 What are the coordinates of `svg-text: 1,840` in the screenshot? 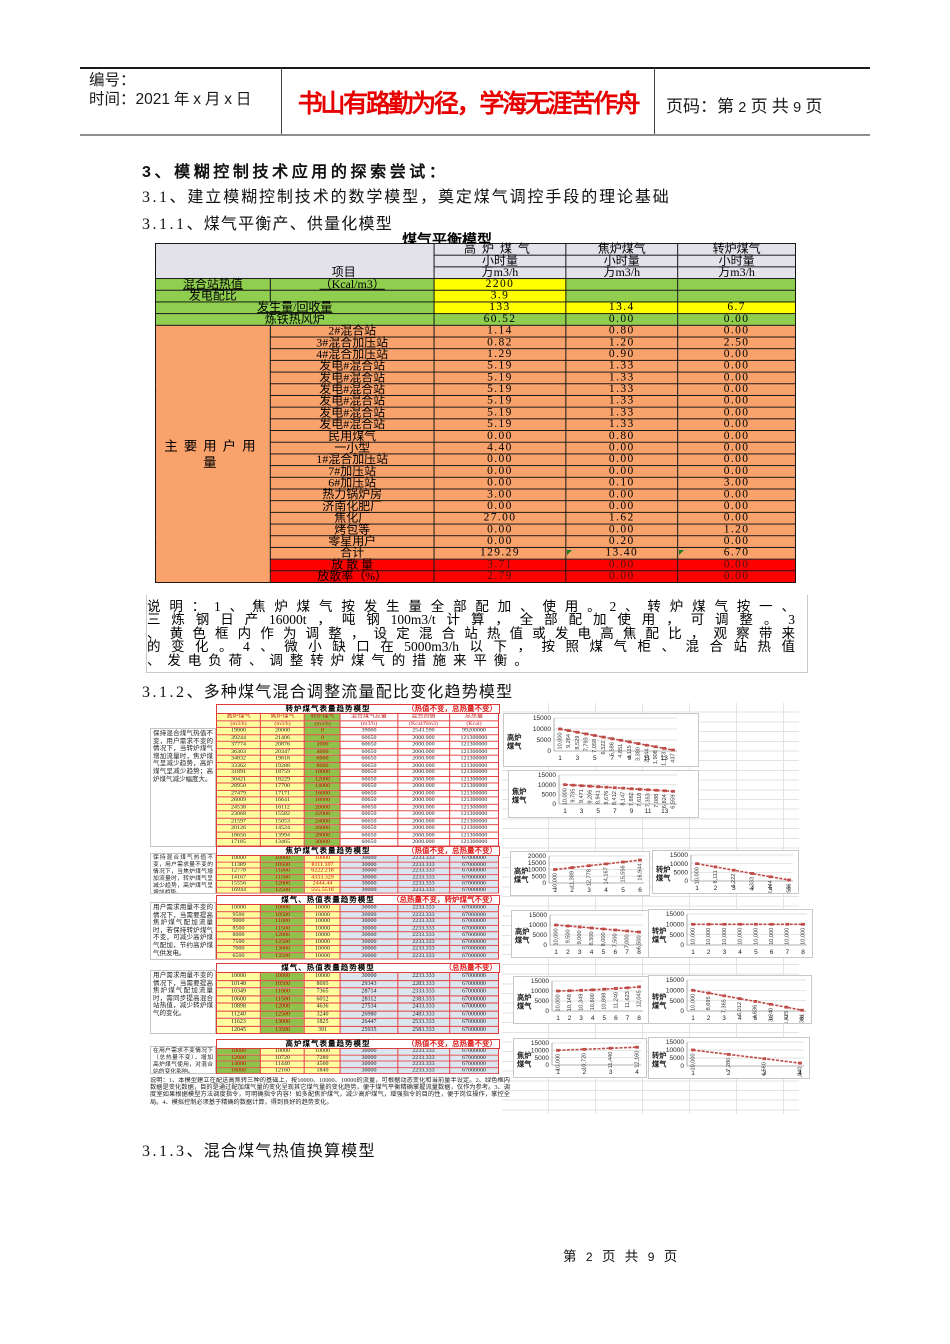 It's located at (800, 1073).